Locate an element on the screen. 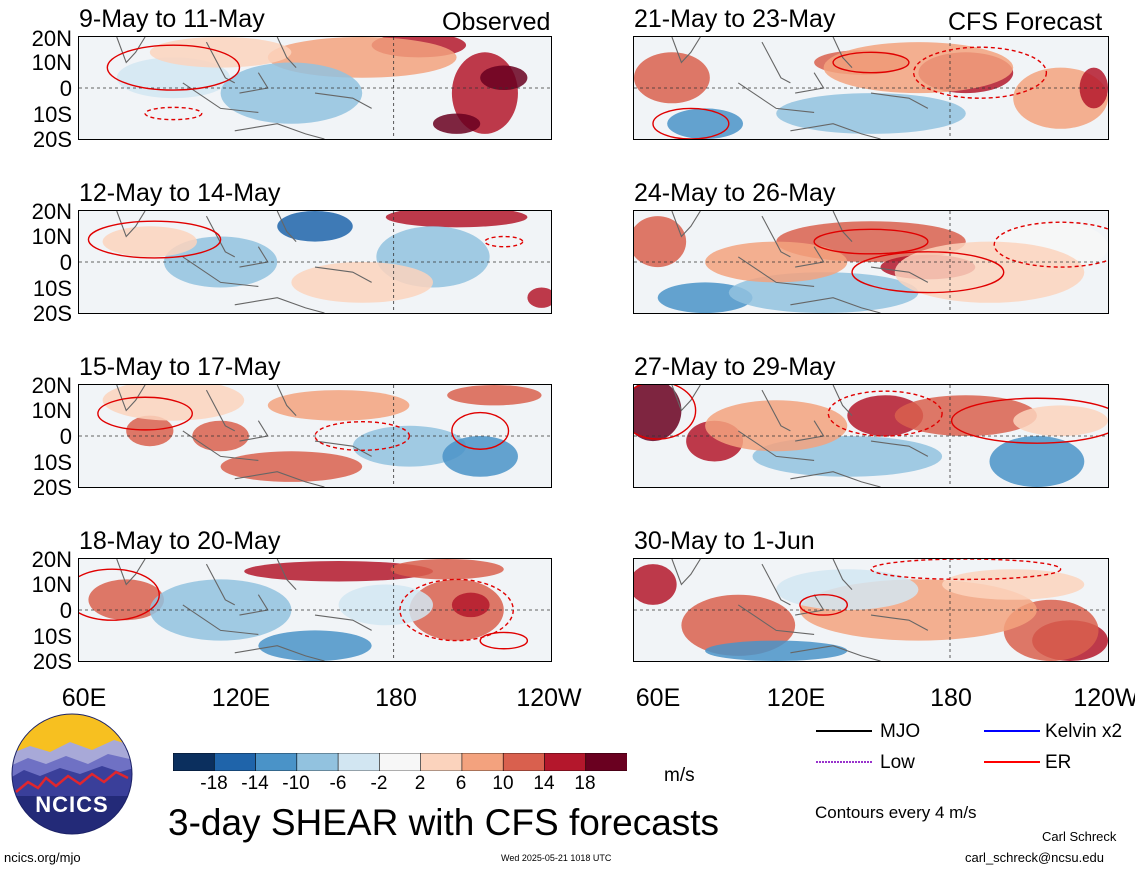  legend-label: Kelvin x2 is located at coordinates (1084, 731).